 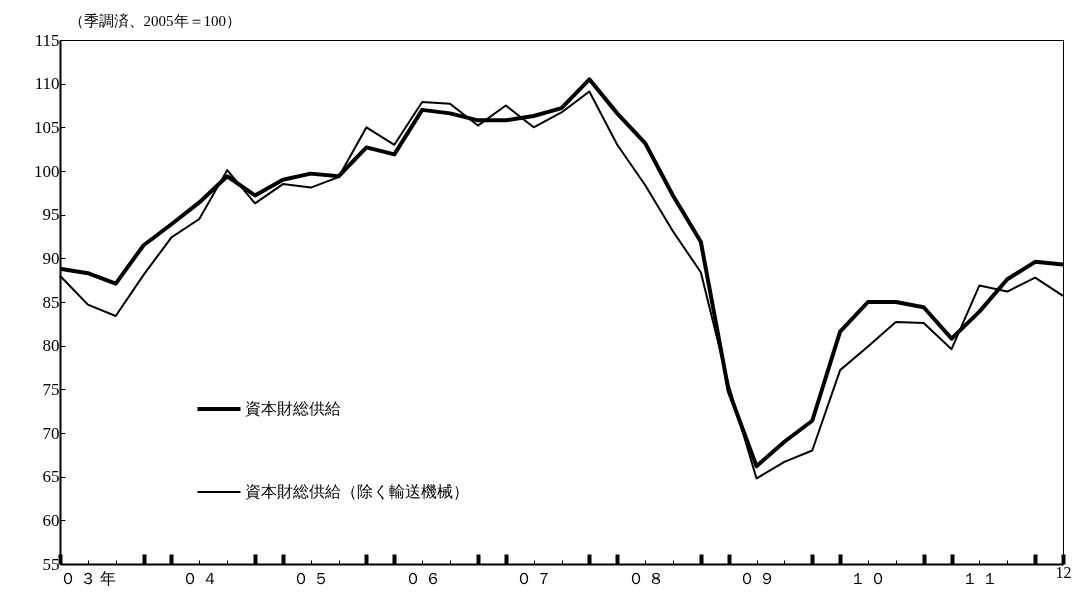 I want to click on y-tick-label: 75, so click(x=51, y=389).